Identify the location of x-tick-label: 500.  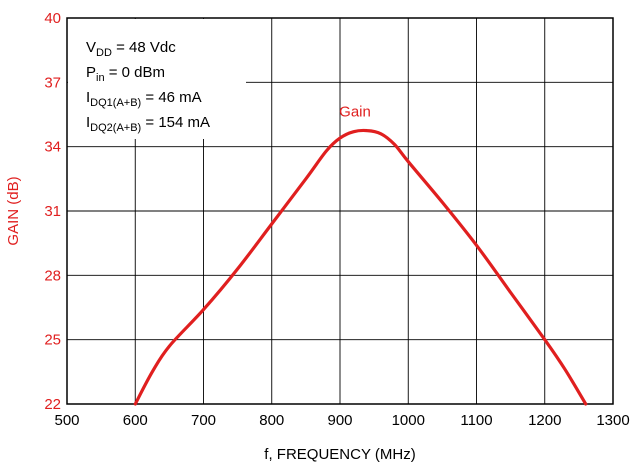
(66, 420).